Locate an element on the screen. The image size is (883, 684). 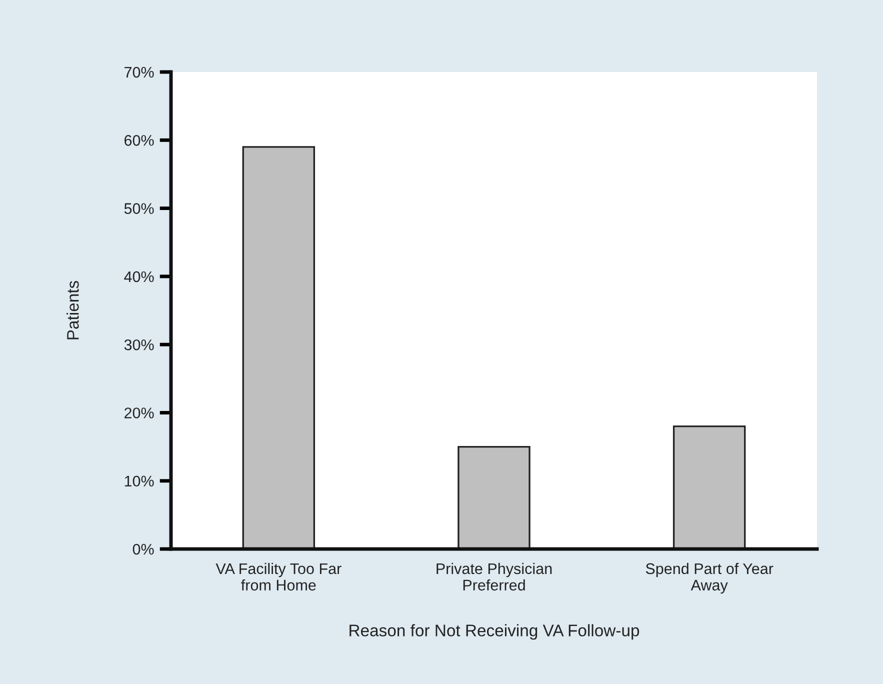
x-tick-label: VA Facility Too Far from Home is located at coordinates (279, 576).